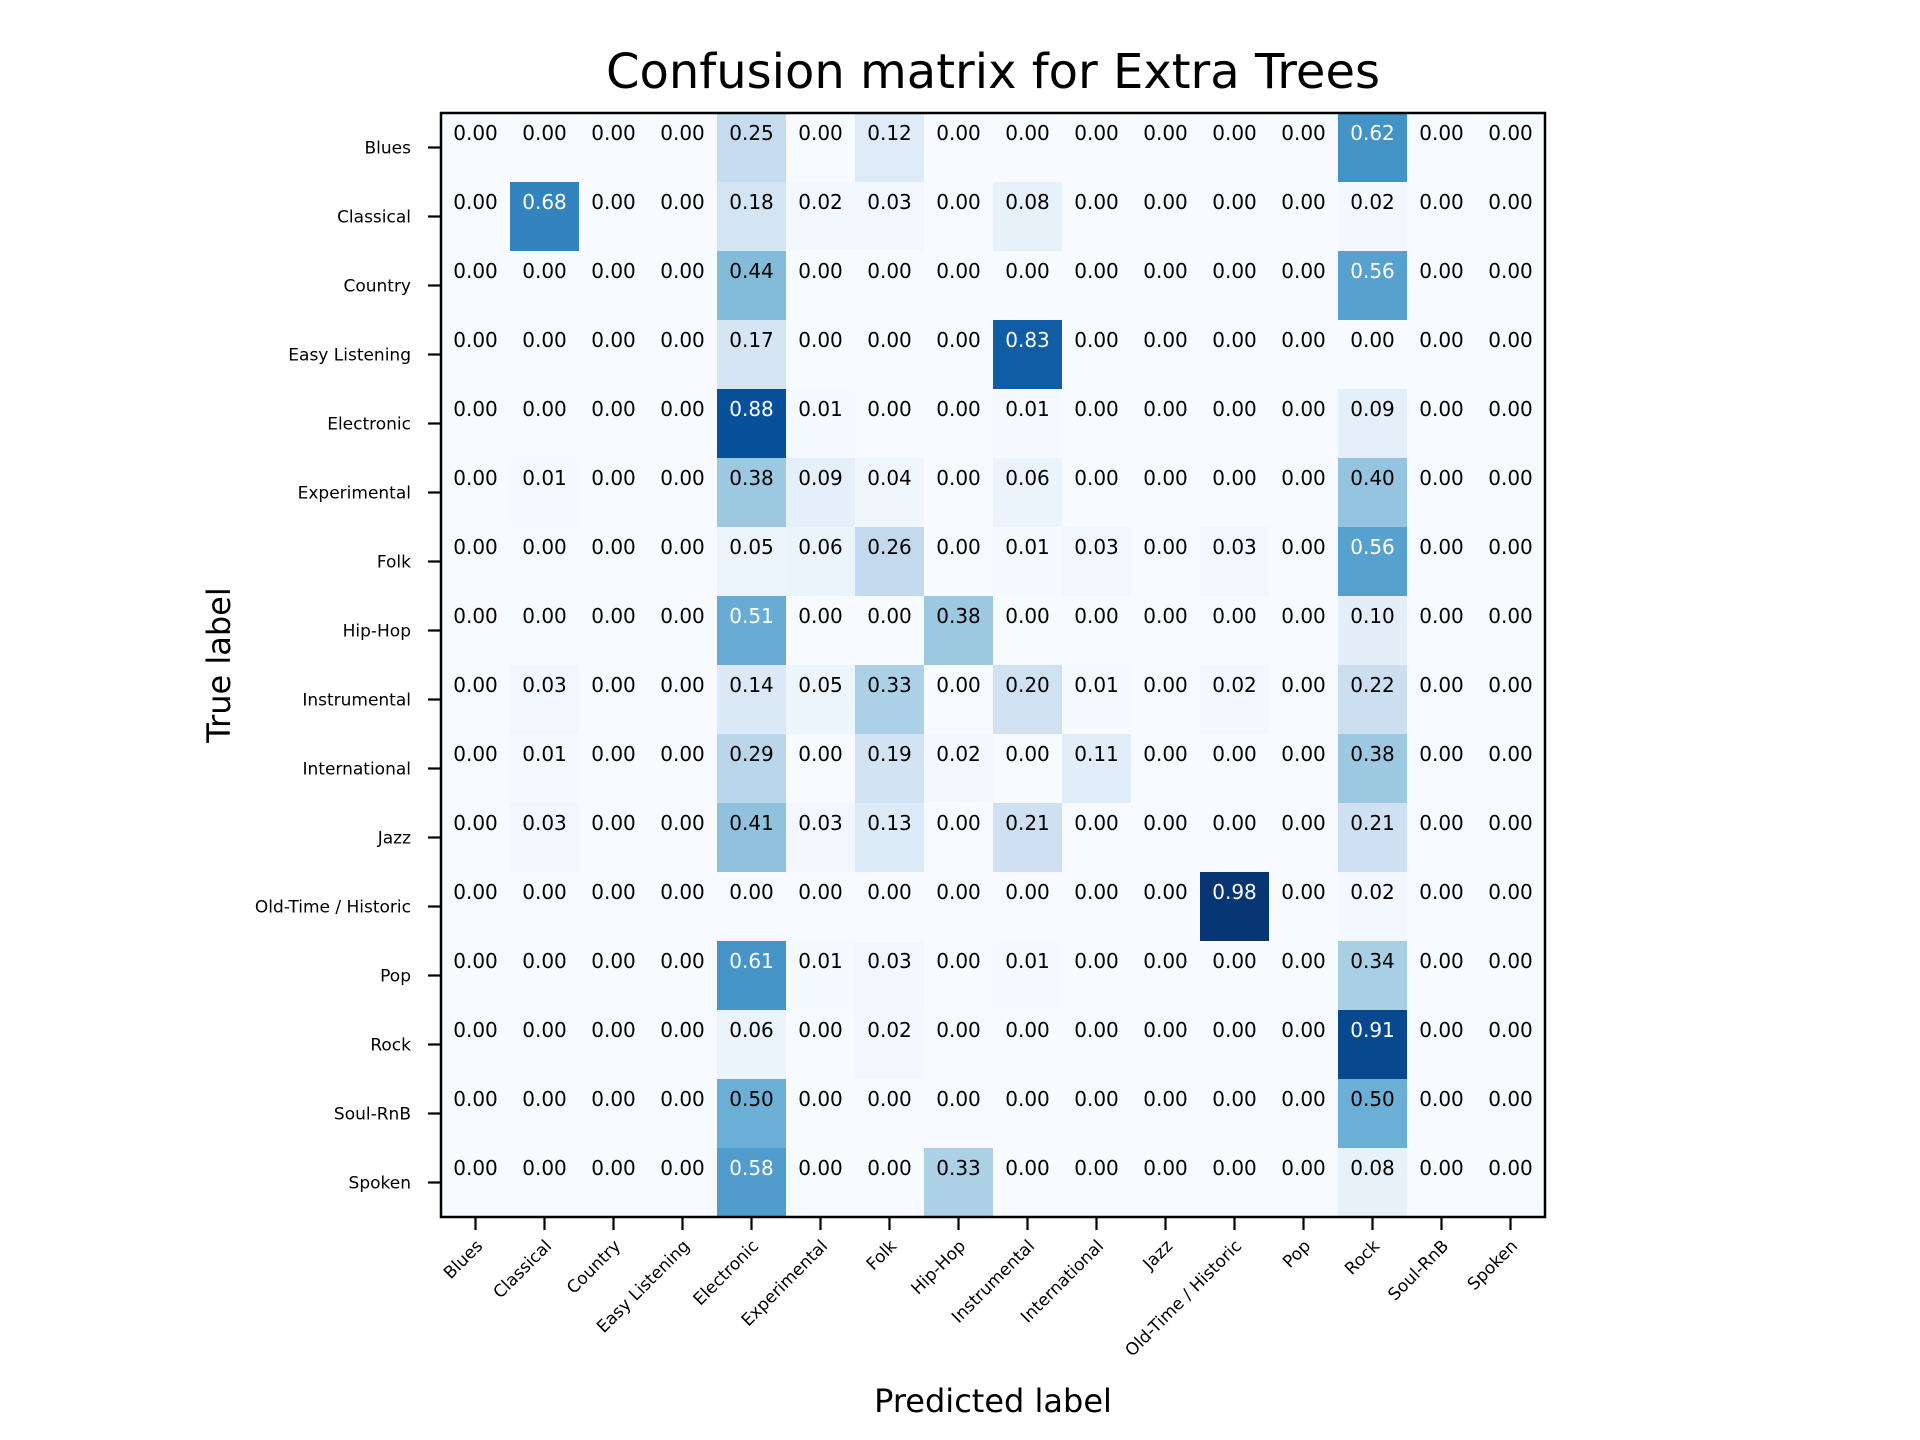 The image size is (1920, 1440). What do you see at coordinates (1027, 202) in the screenshot?
I see `cell-value-label: 0.08` at bounding box center [1027, 202].